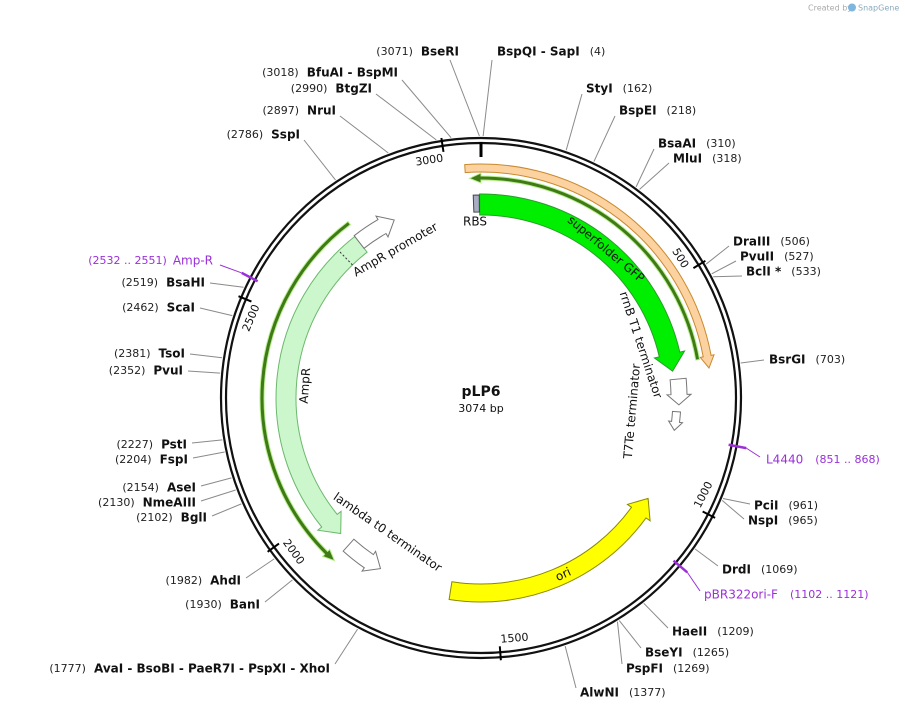 The image size is (905, 712). What do you see at coordinates (675, 421) in the screenshot?
I see `t7te-arrow` at bounding box center [675, 421].